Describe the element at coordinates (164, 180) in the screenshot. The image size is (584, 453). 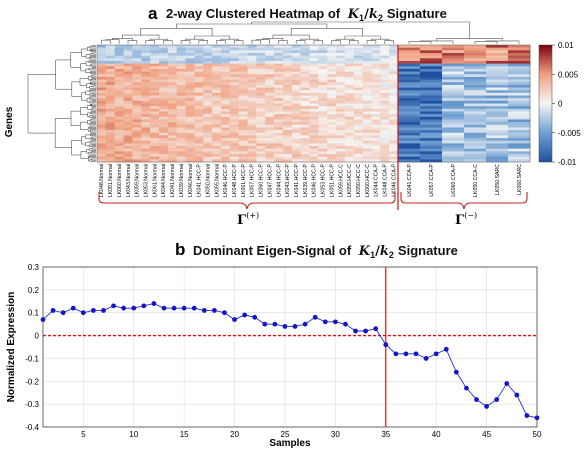
I see `sample-label: LK044.Normal` at that location.